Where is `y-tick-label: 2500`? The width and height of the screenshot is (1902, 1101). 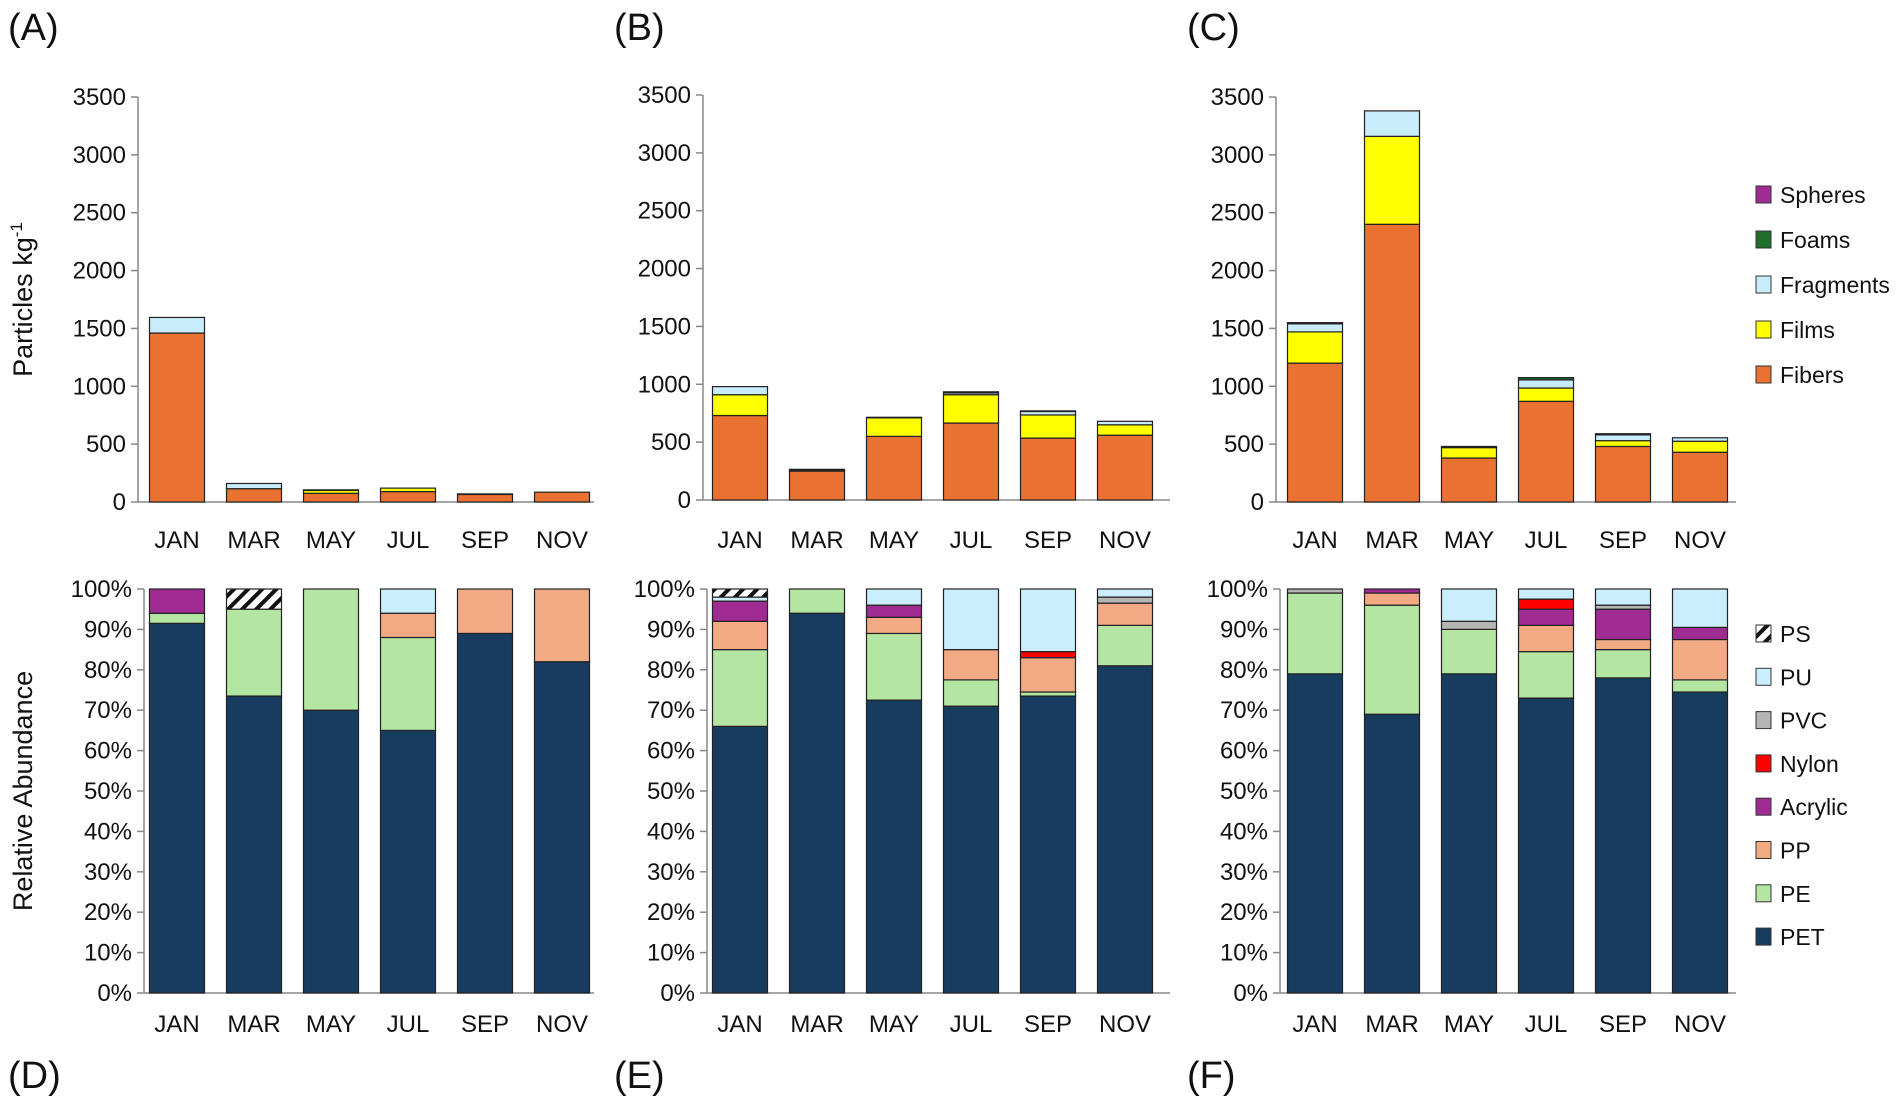 y-tick-label: 2500 is located at coordinates (99, 213).